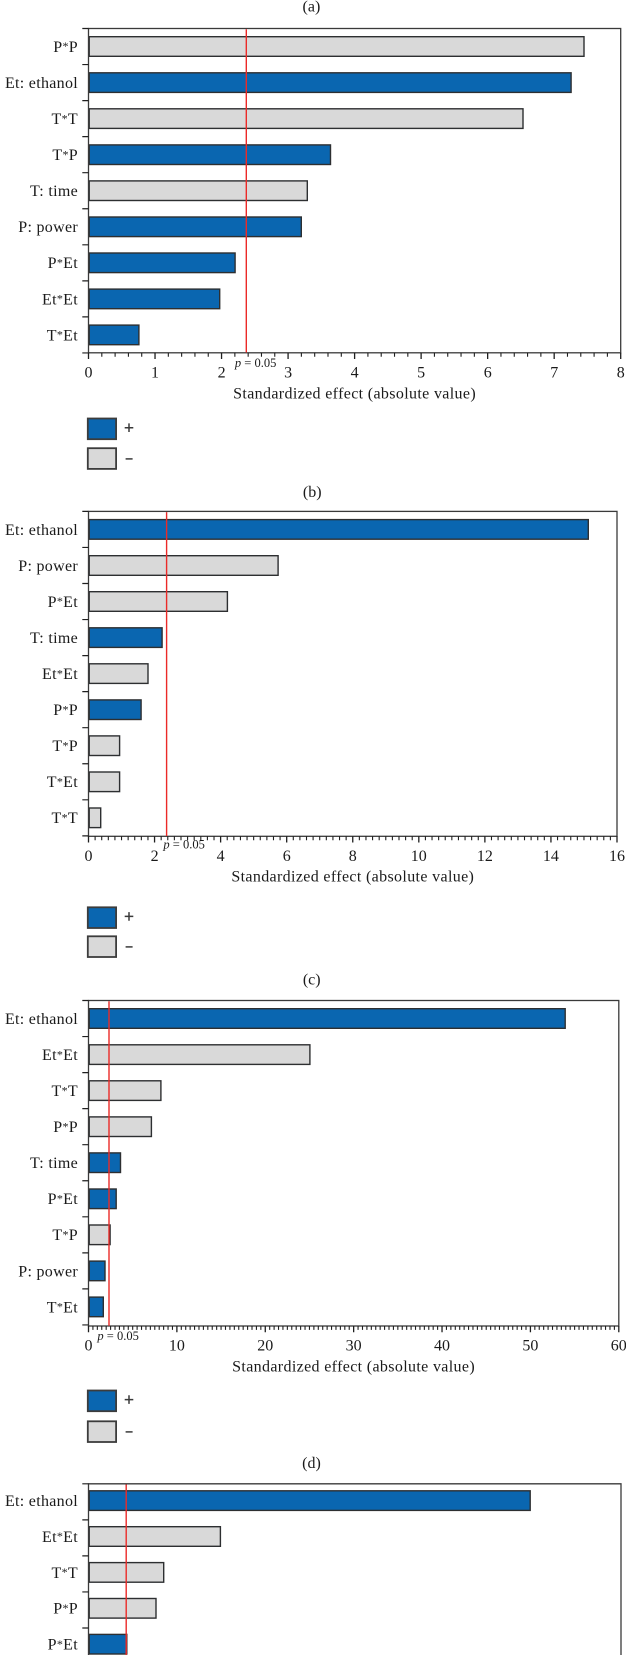 The image size is (626, 1655). I want to click on svg-text: 7, so click(554, 372).